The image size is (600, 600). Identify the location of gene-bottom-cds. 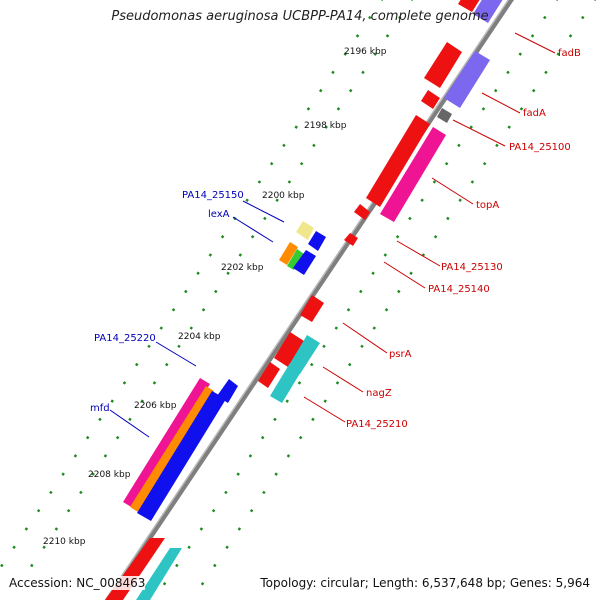
(135, 569).